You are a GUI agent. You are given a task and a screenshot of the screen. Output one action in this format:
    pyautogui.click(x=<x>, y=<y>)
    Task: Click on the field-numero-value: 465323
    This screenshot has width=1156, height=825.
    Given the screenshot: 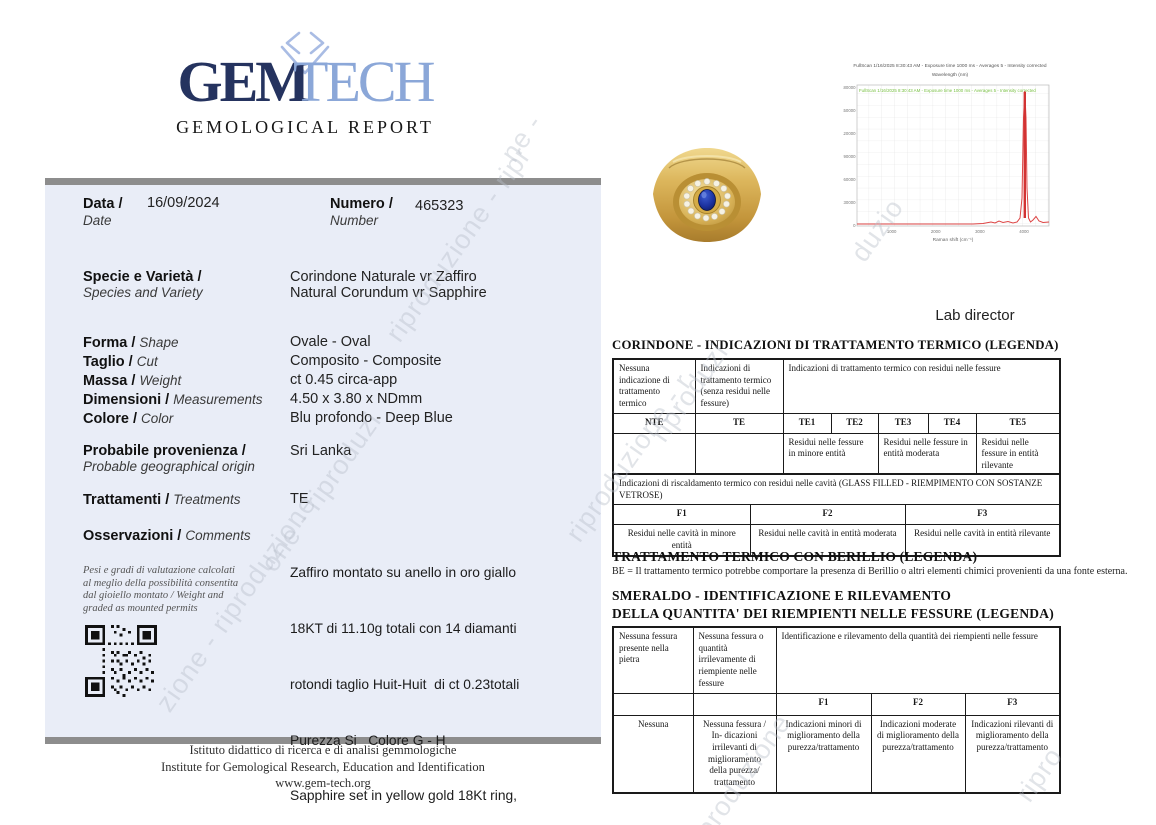 What is the action you would take?
    pyautogui.click(x=439, y=206)
    